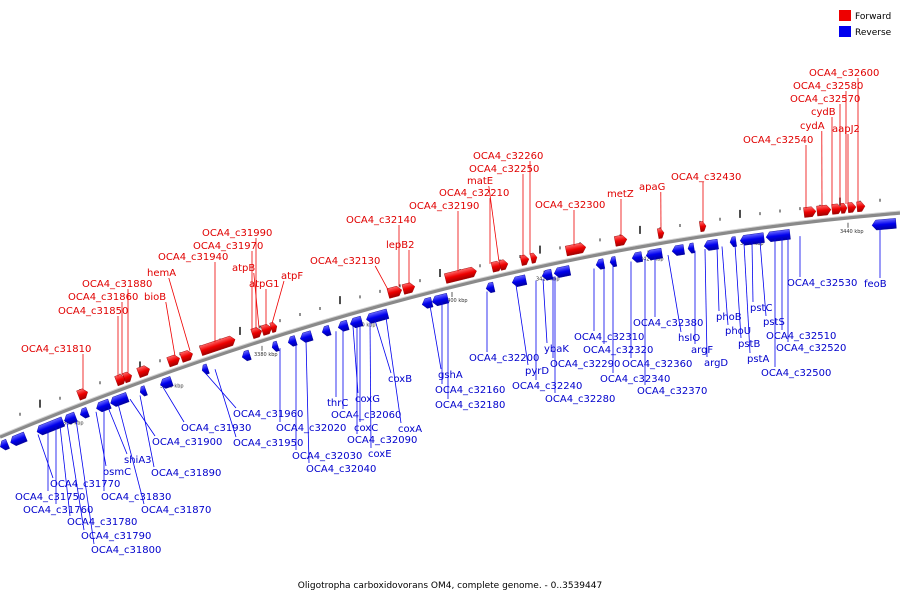 The height and width of the screenshot is (600, 900). I want to click on reverse-gene-label: thrC, so click(337, 403).